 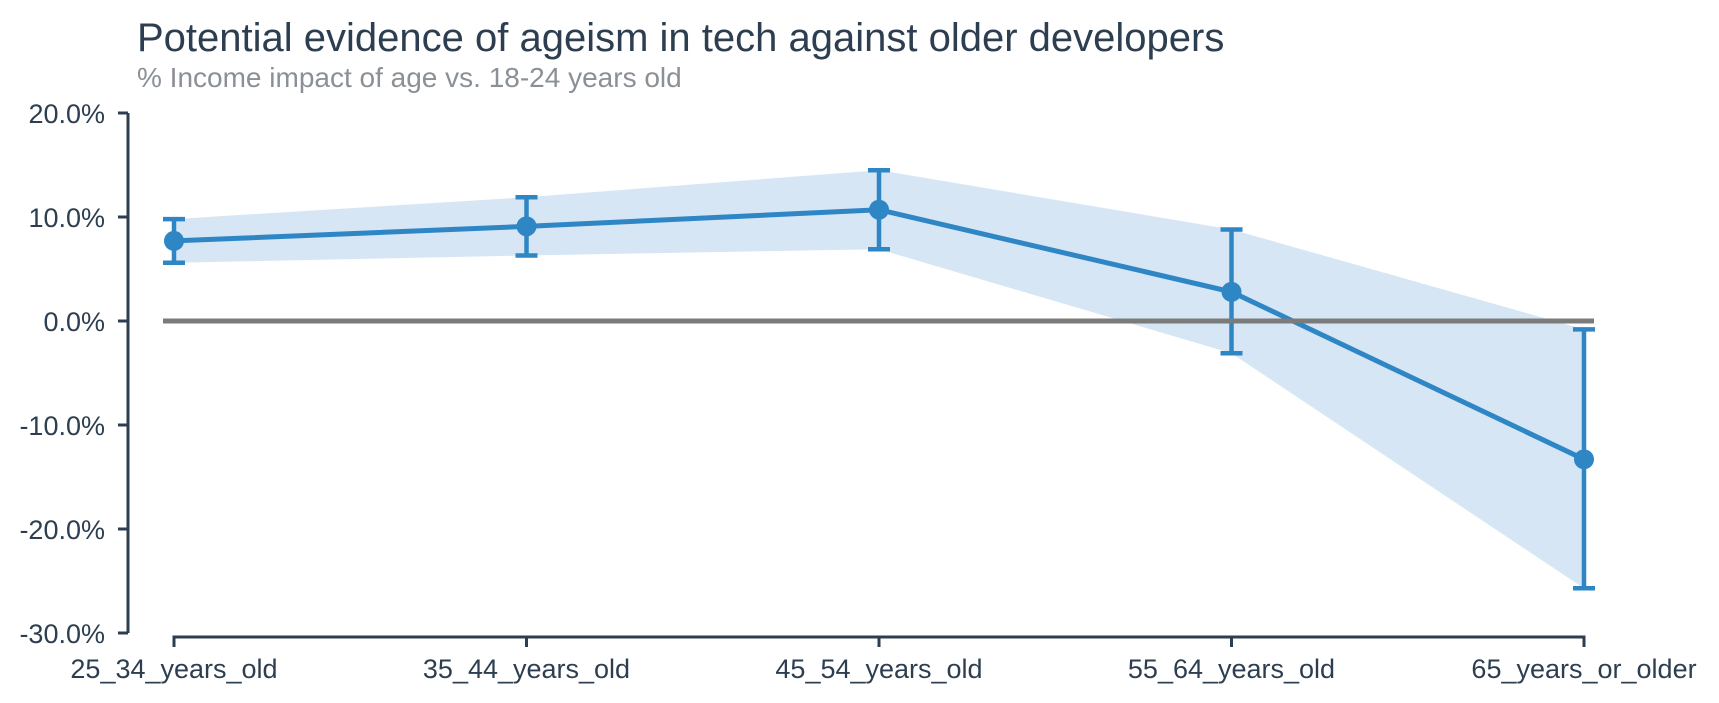 I want to click on x-tick-label: 25_34_years_old, so click(x=173, y=669).